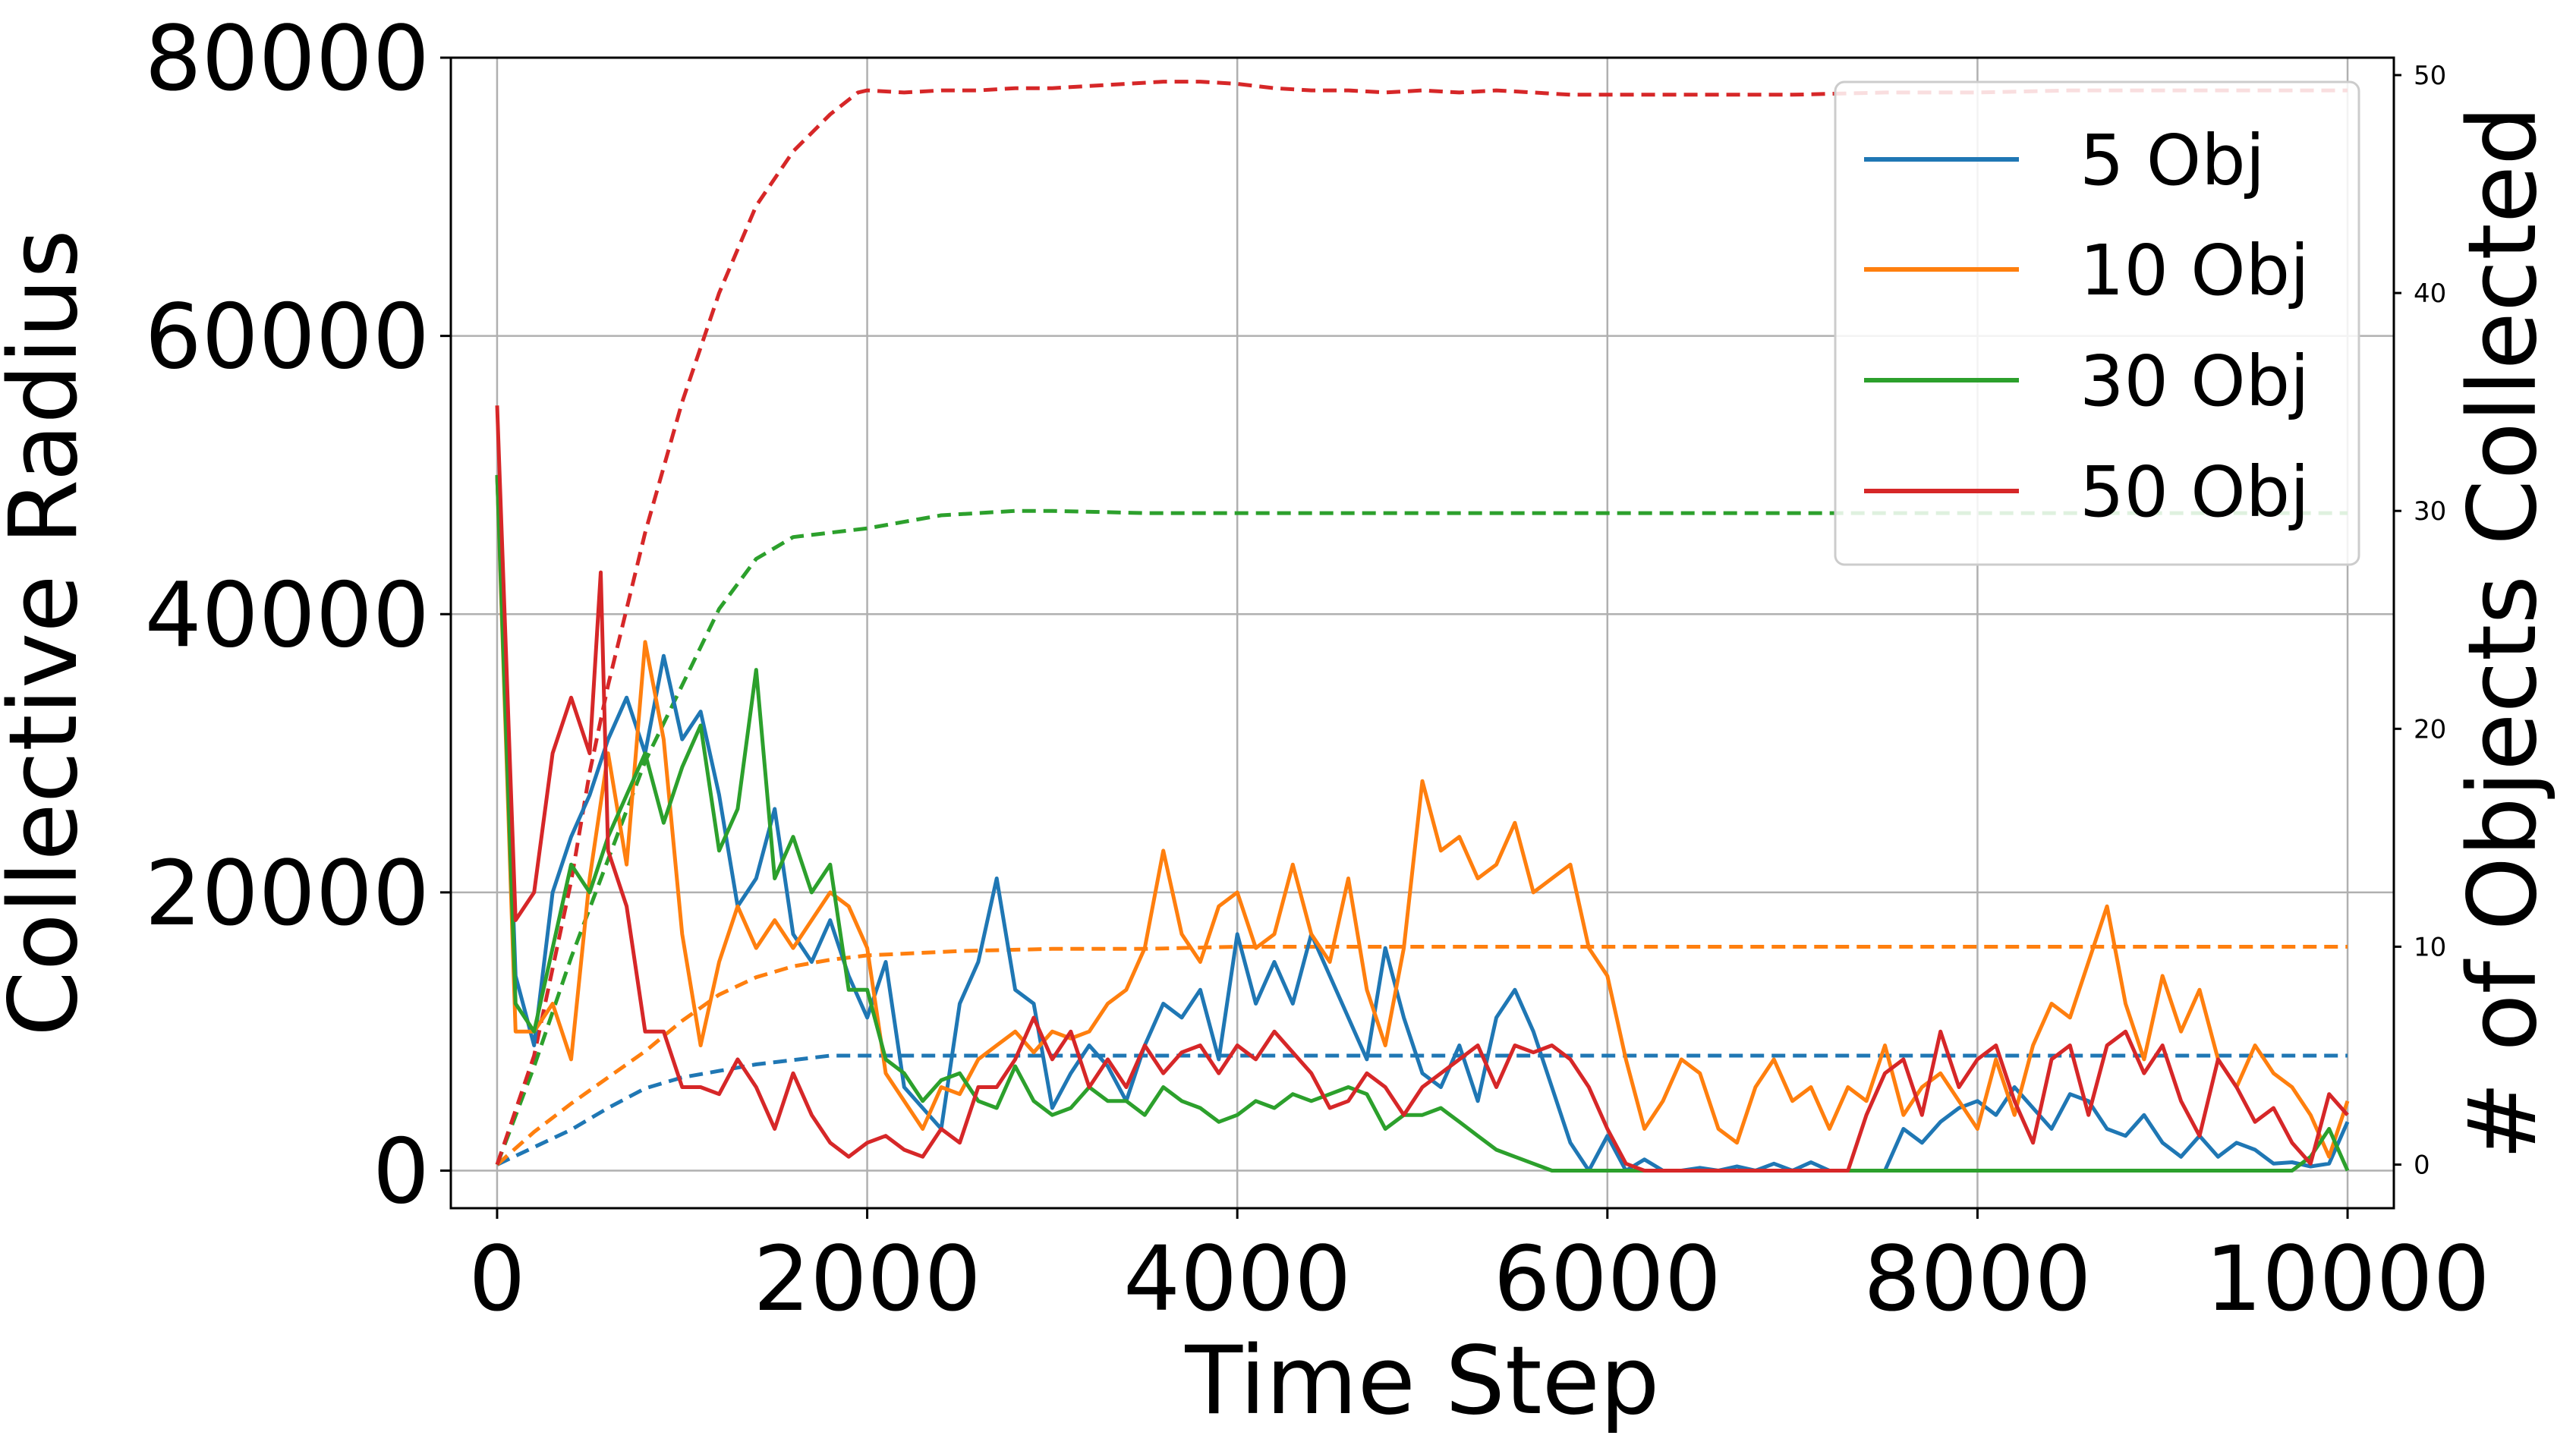 This screenshot has width=2576, height=1448. Describe the element at coordinates (287, 337) in the screenshot. I see `y-tick-label: 60000` at that location.